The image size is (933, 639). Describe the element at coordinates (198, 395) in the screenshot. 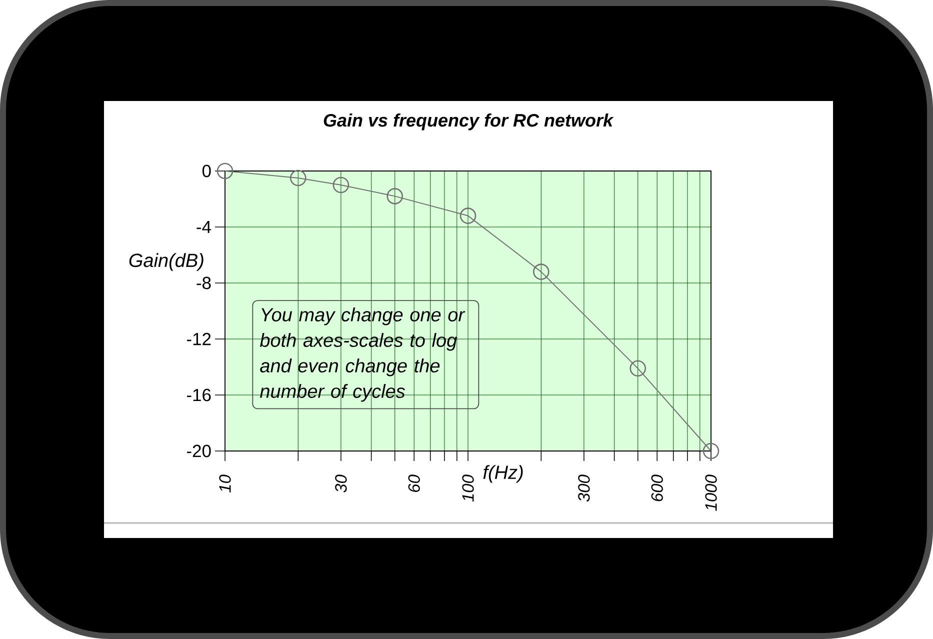

I see `y-tick-label: -16` at that location.